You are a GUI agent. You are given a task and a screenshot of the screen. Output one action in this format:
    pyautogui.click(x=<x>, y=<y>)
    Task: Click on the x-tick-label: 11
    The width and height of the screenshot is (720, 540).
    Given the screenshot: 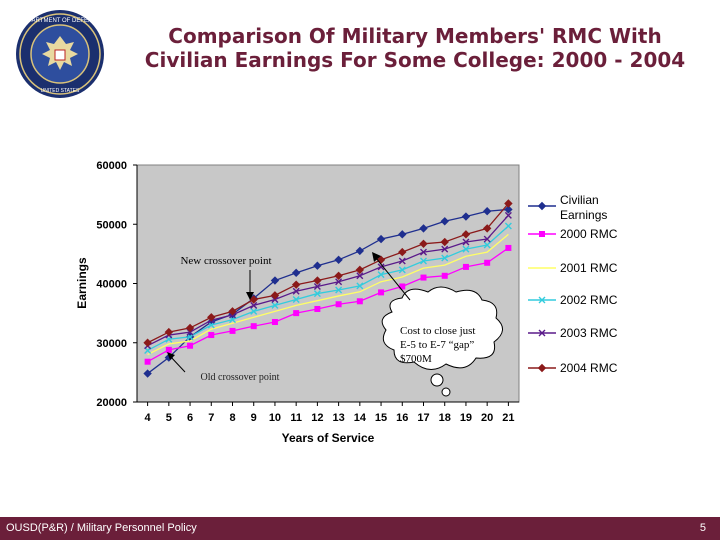 What is the action you would take?
    pyautogui.click(x=296, y=418)
    